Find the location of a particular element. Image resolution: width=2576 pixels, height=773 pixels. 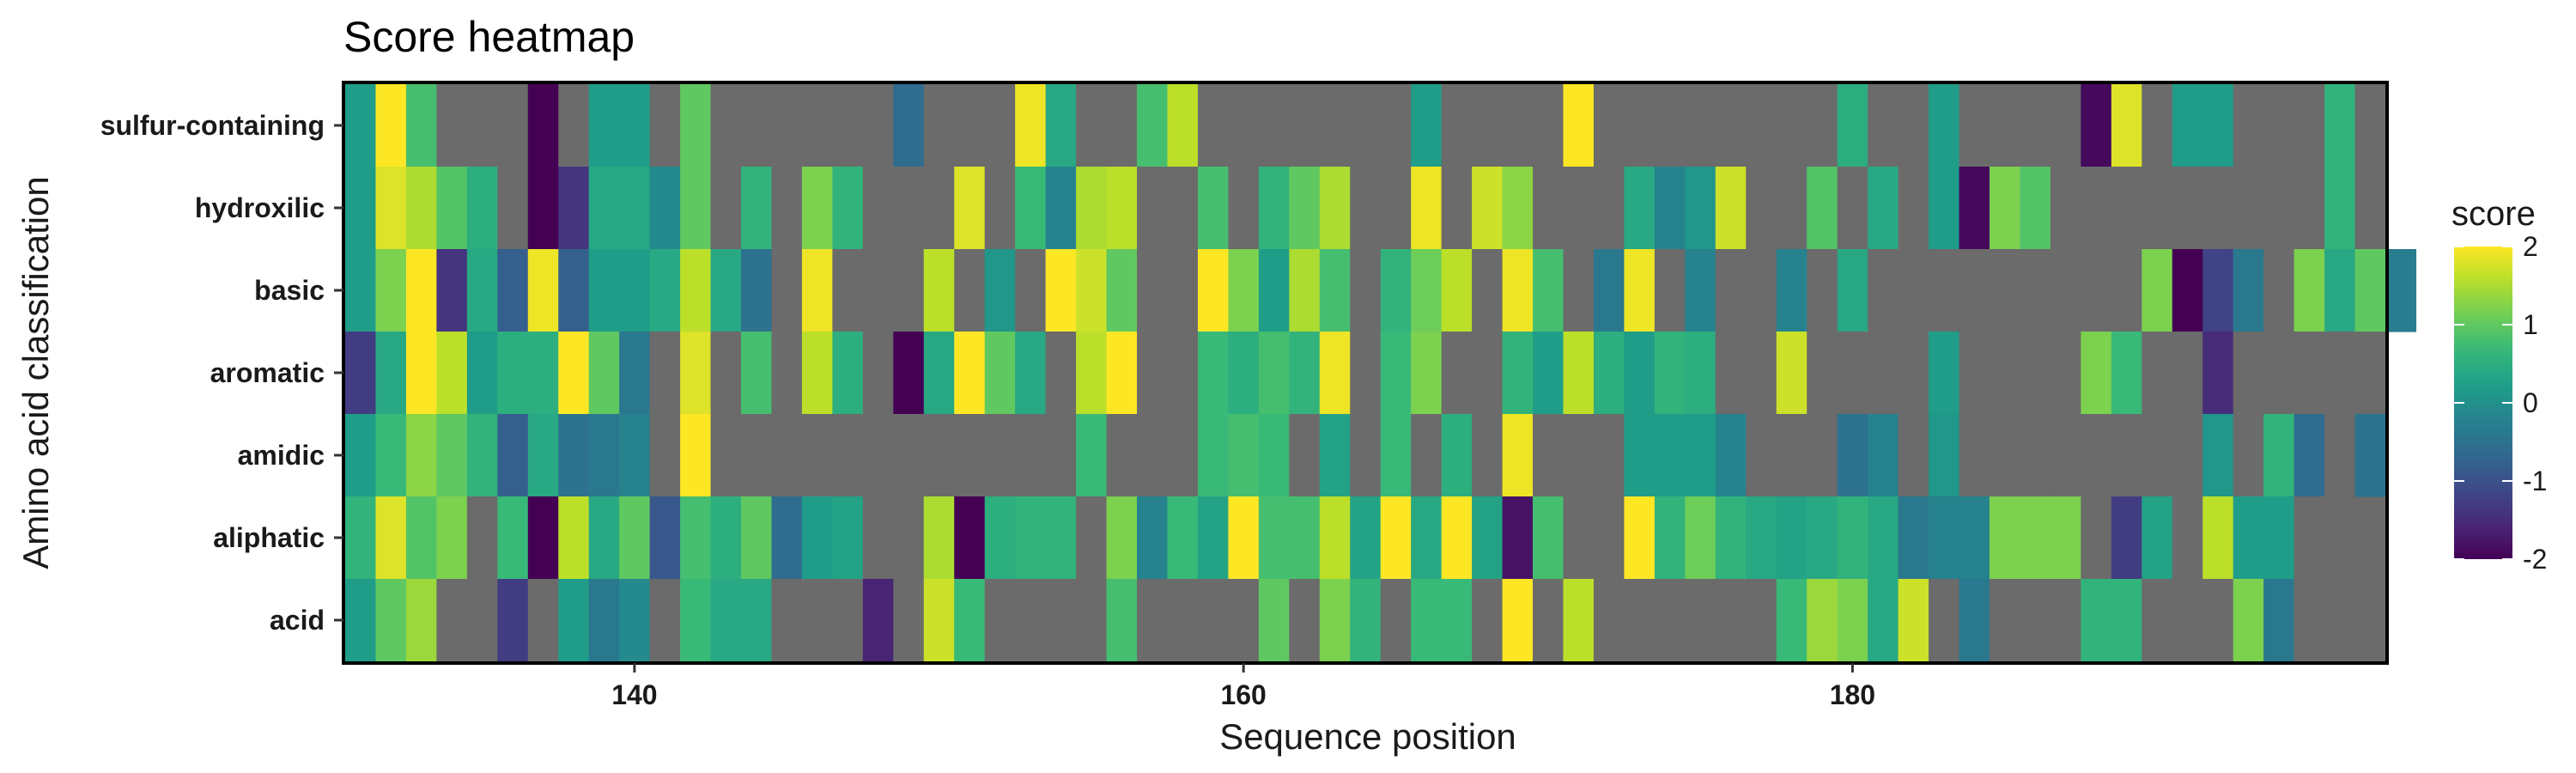

legend-title: score is located at coordinates (2493, 214).